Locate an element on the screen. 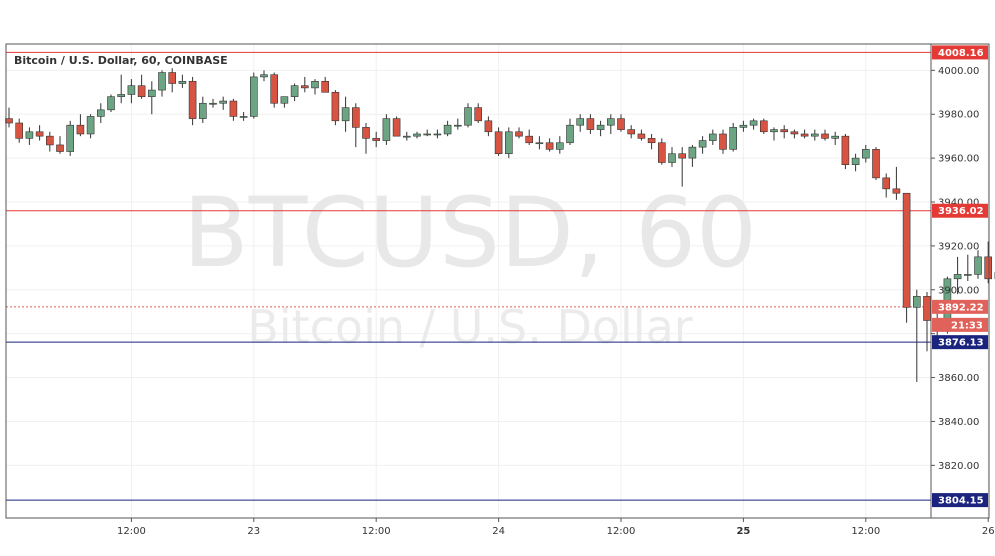 The width and height of the screenshot is (995, 556). time-axis: 12:00 23 12:00 24 12:00 25 12:00 26 is located at coordinates (556, 527).